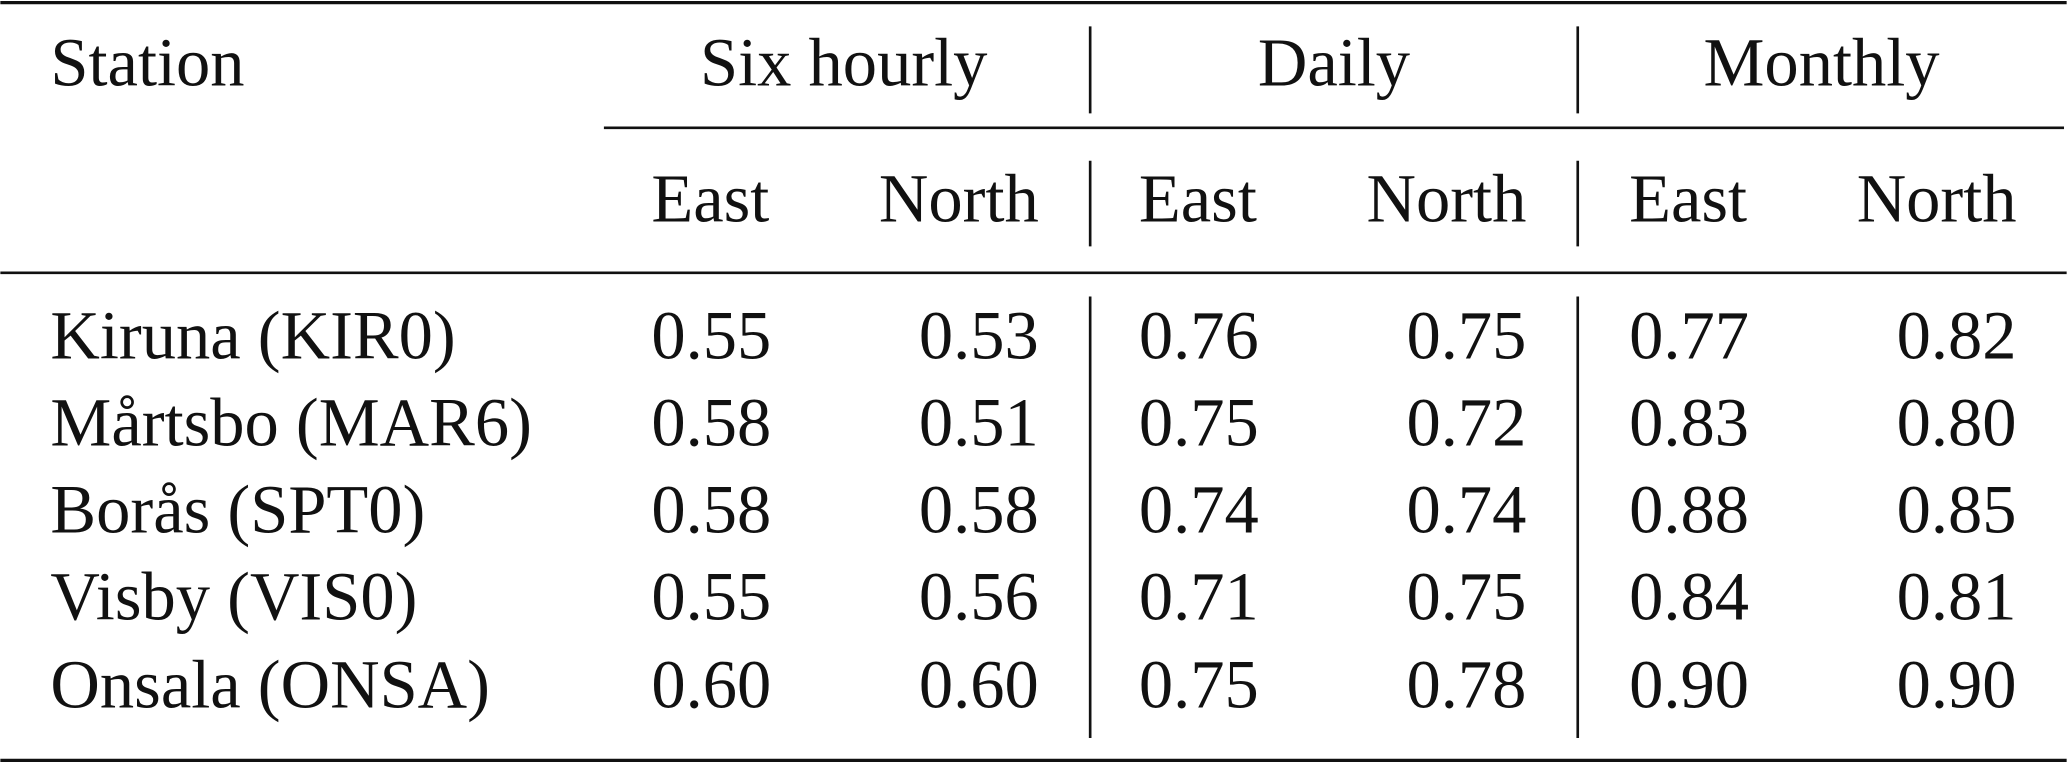 The image size is (2067, 763). What do you see at coordinates (1689, 335) in the screenshot?
I see `cell-value: 0.77` at bounding box center [1689, 335].